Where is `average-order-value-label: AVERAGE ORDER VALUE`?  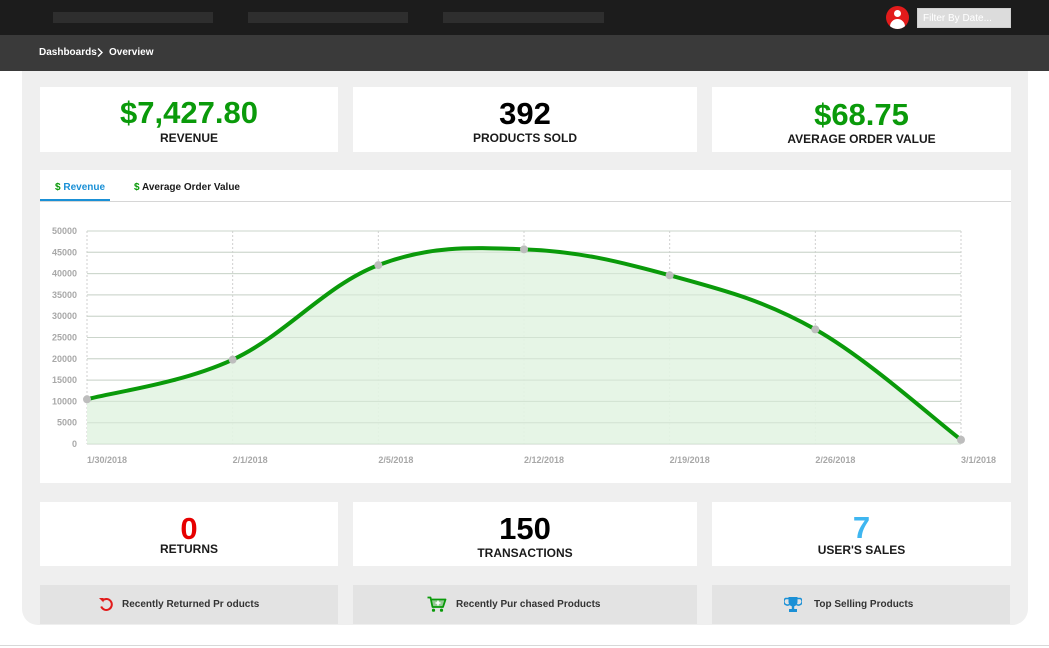
average-order-value-label: AVERAGE ORDER VALUE is located at coordinates (861, 139).